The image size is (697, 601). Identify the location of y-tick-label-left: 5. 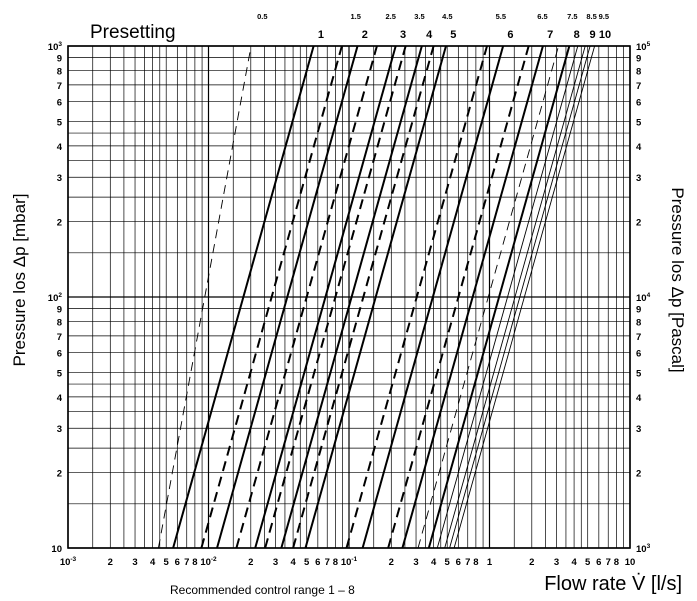
(60, 123).